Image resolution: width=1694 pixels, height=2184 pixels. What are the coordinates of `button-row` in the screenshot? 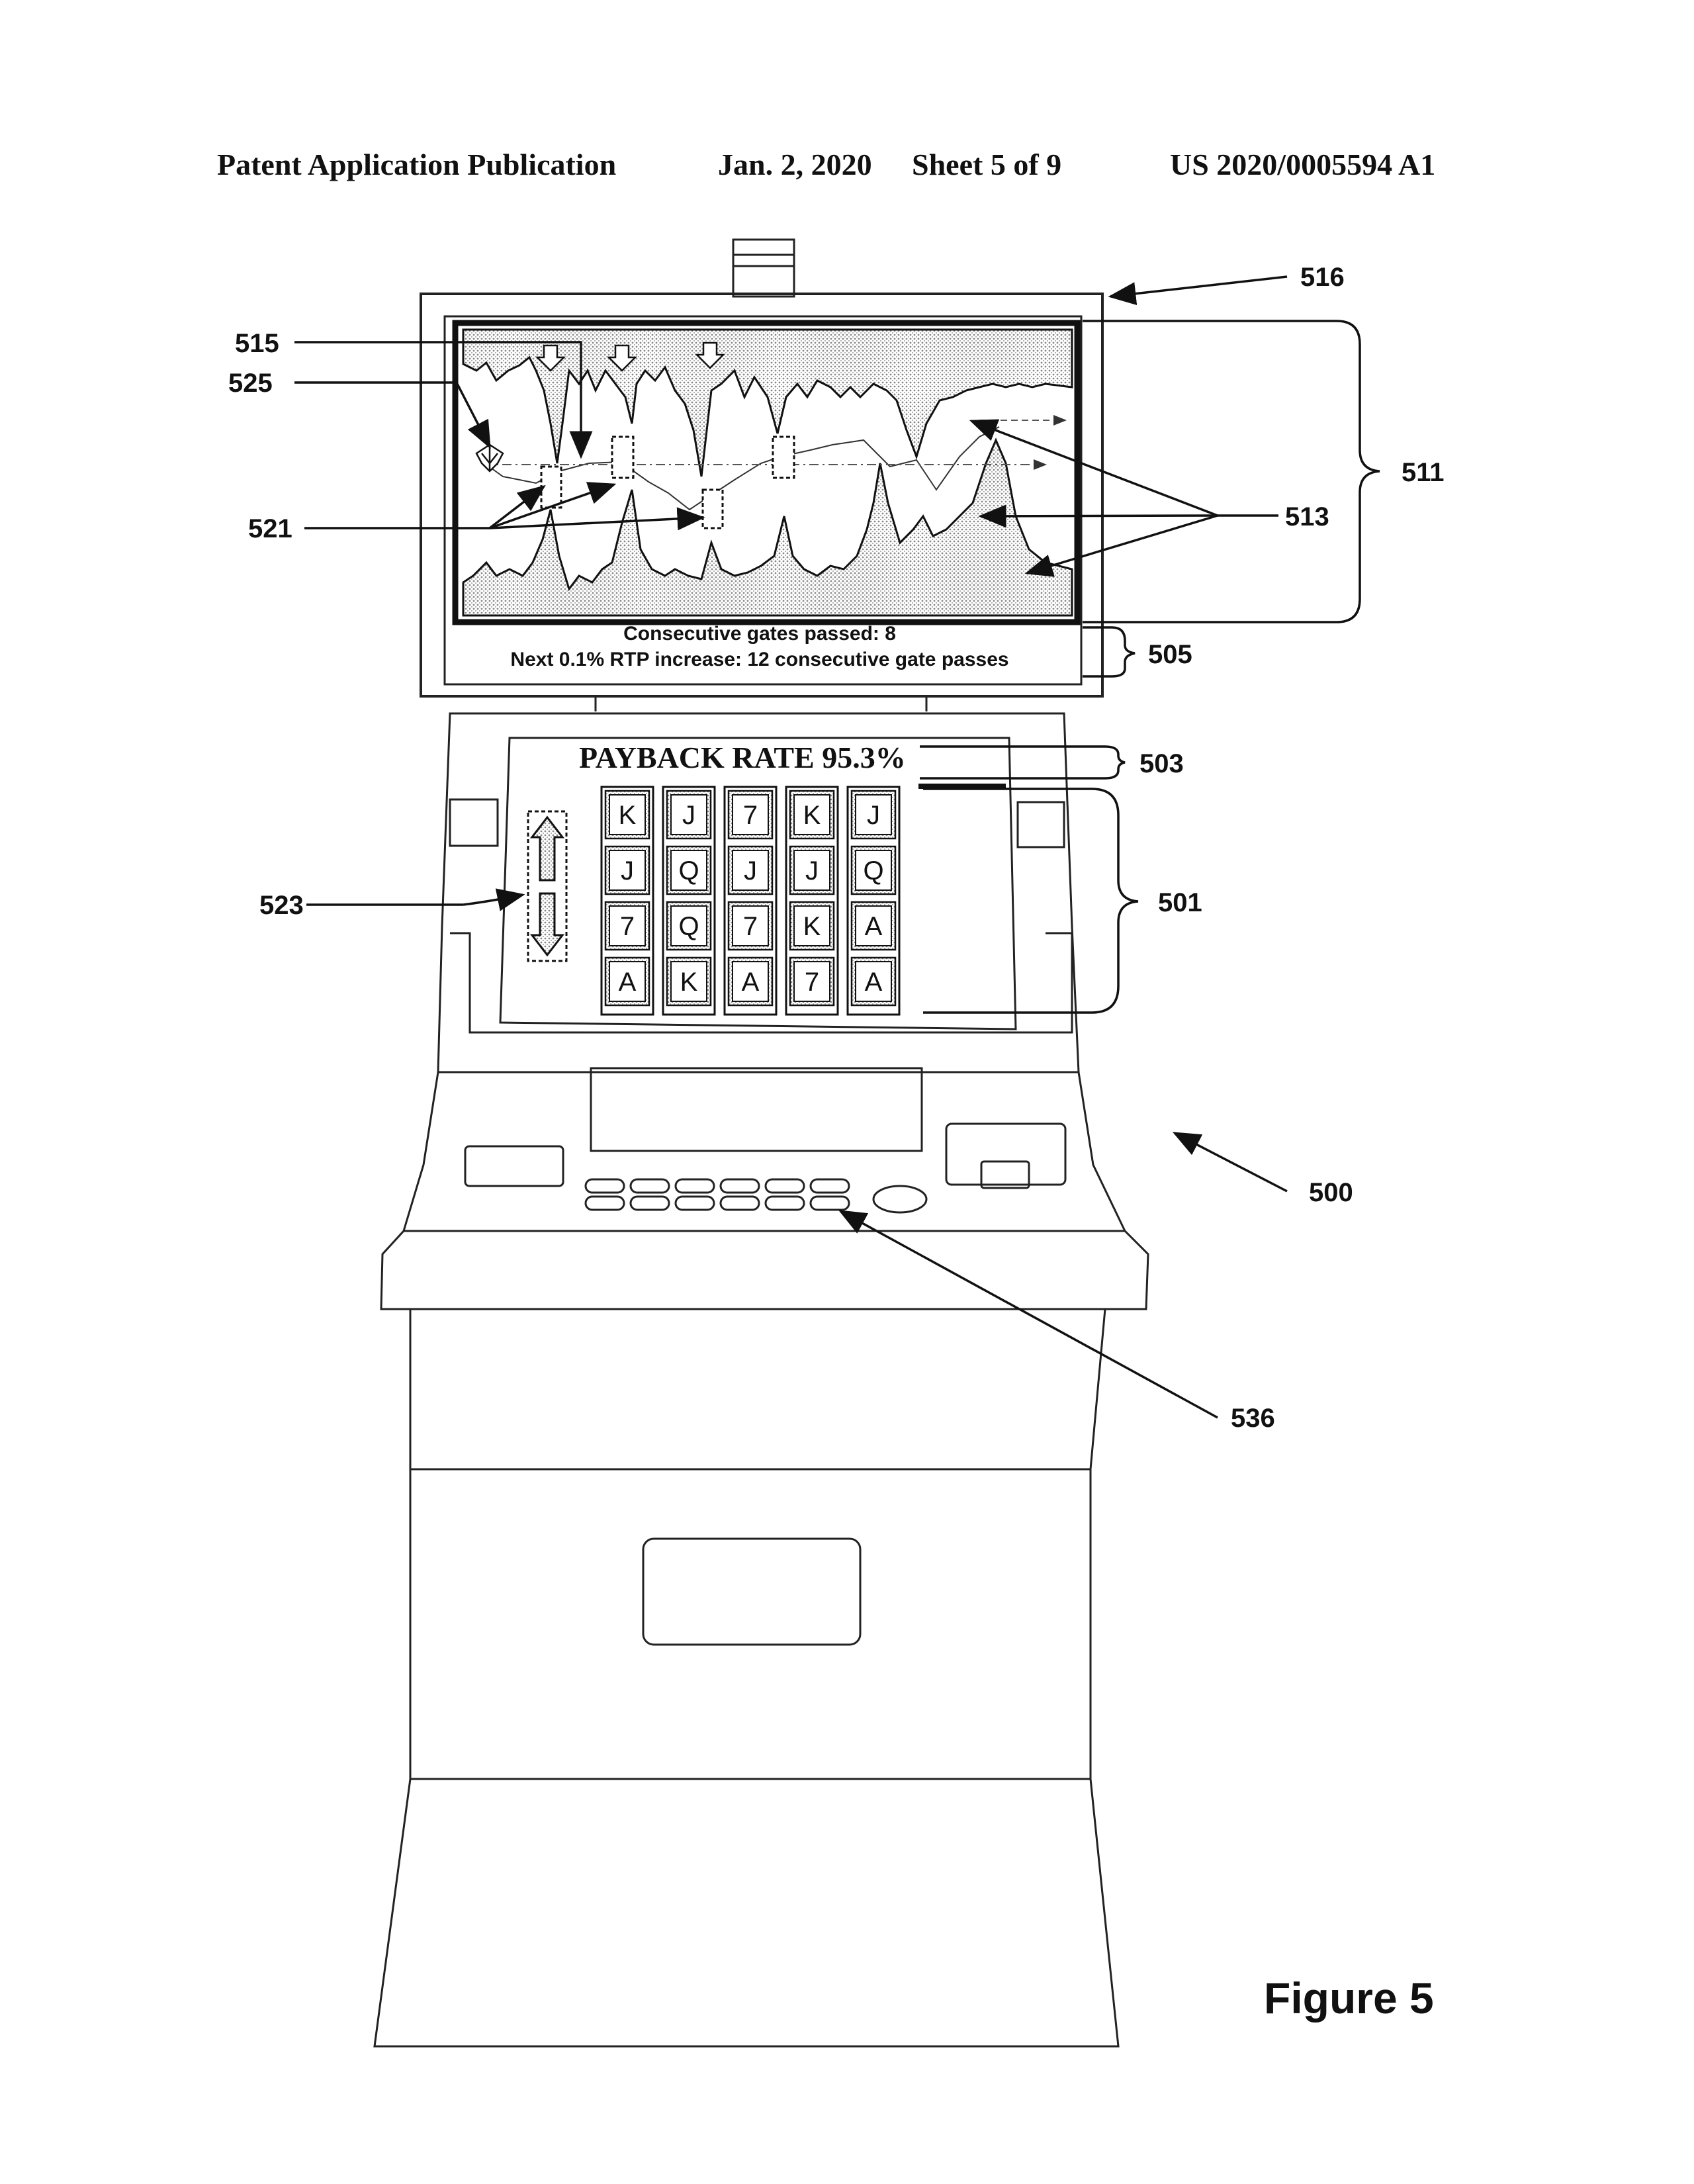 It's located at (717, 1194).